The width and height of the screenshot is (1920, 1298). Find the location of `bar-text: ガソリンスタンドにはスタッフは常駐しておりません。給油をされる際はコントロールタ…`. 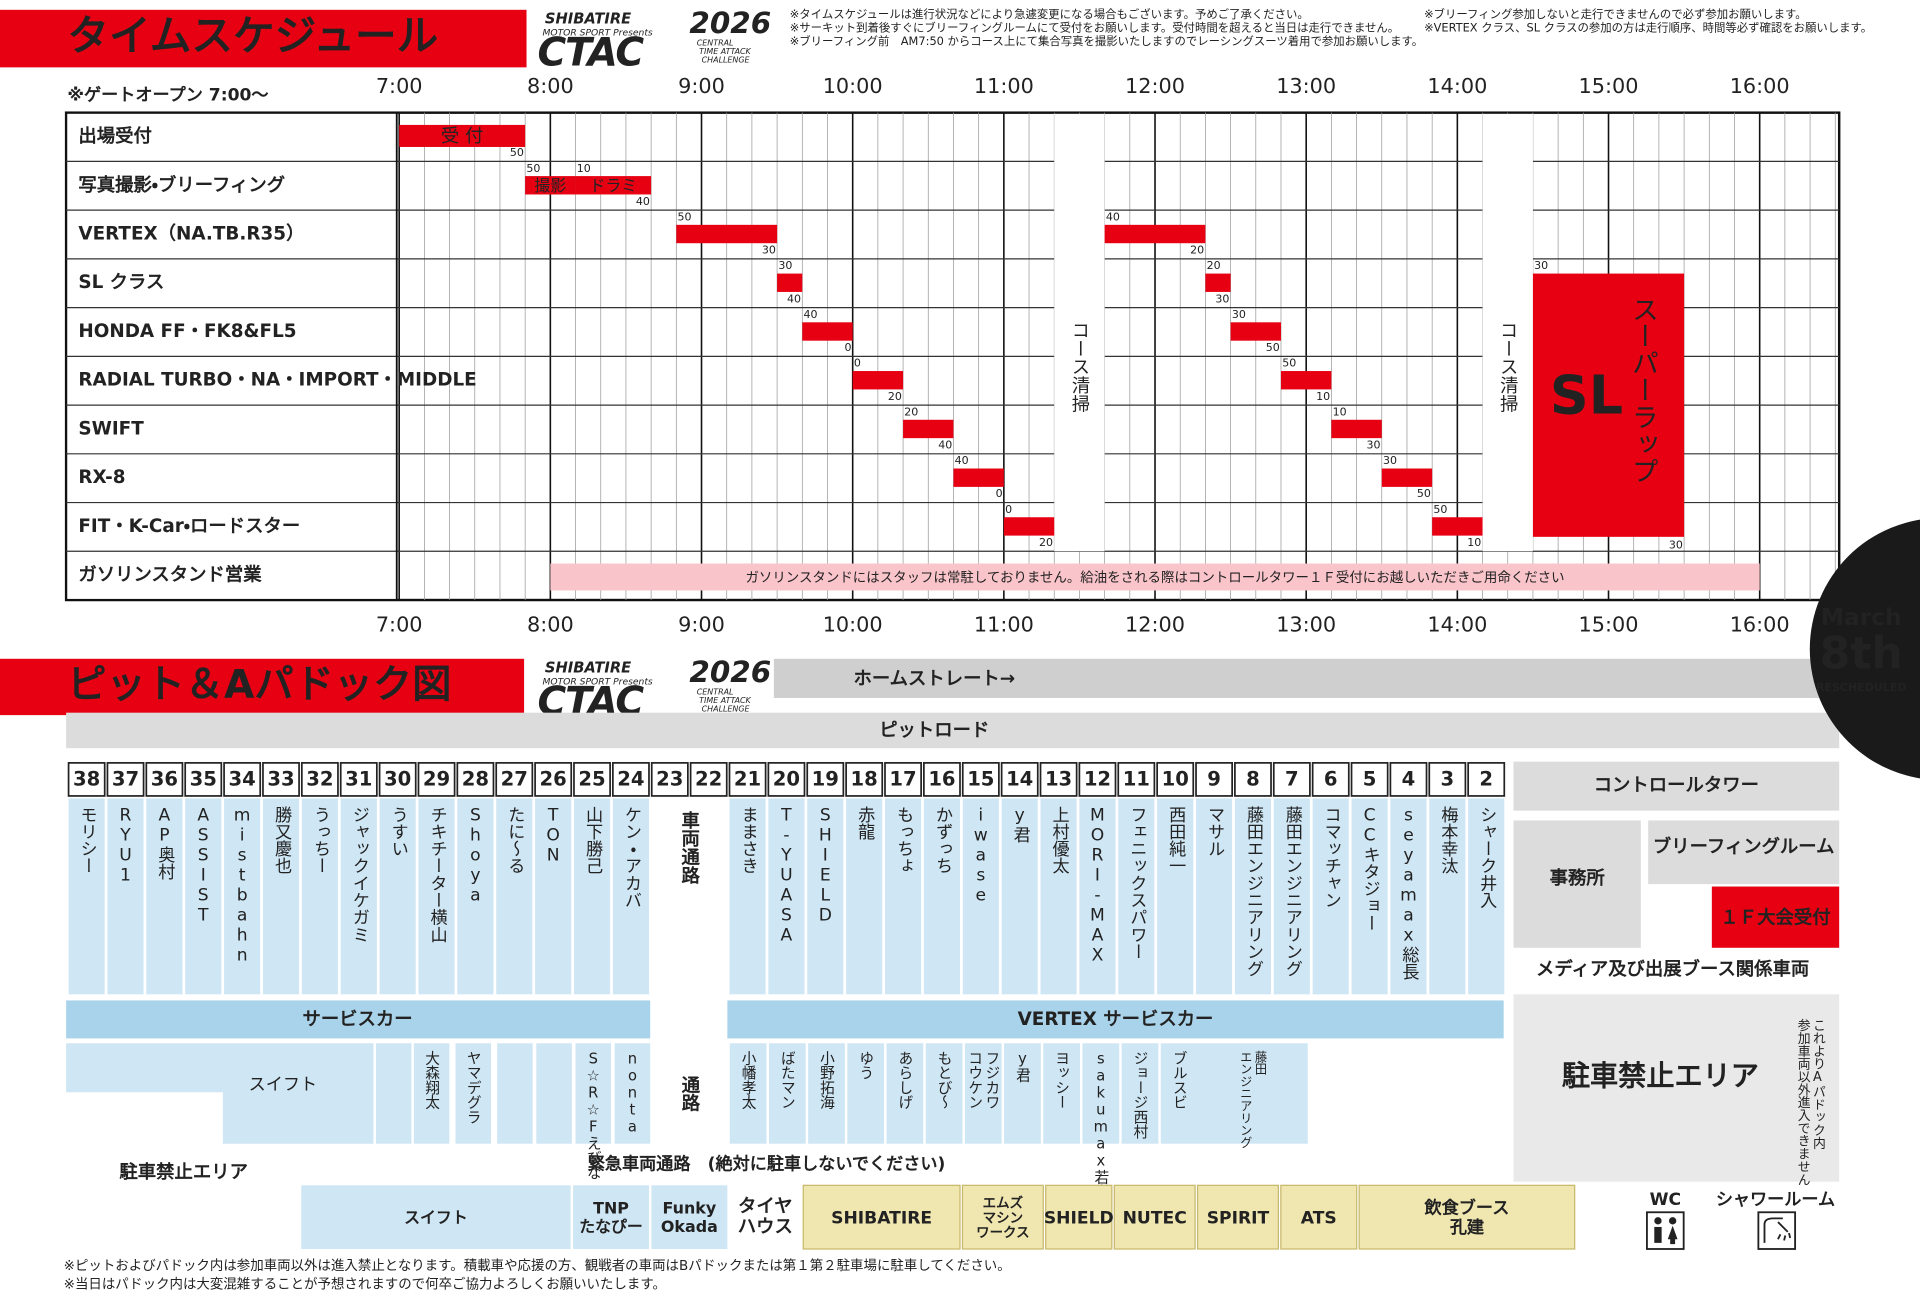

bar-text: ガソリンスタンドにはスタッフは常駐しておりません。給油をされる際はコントロールタ… is located at coordinates (1154, 578).